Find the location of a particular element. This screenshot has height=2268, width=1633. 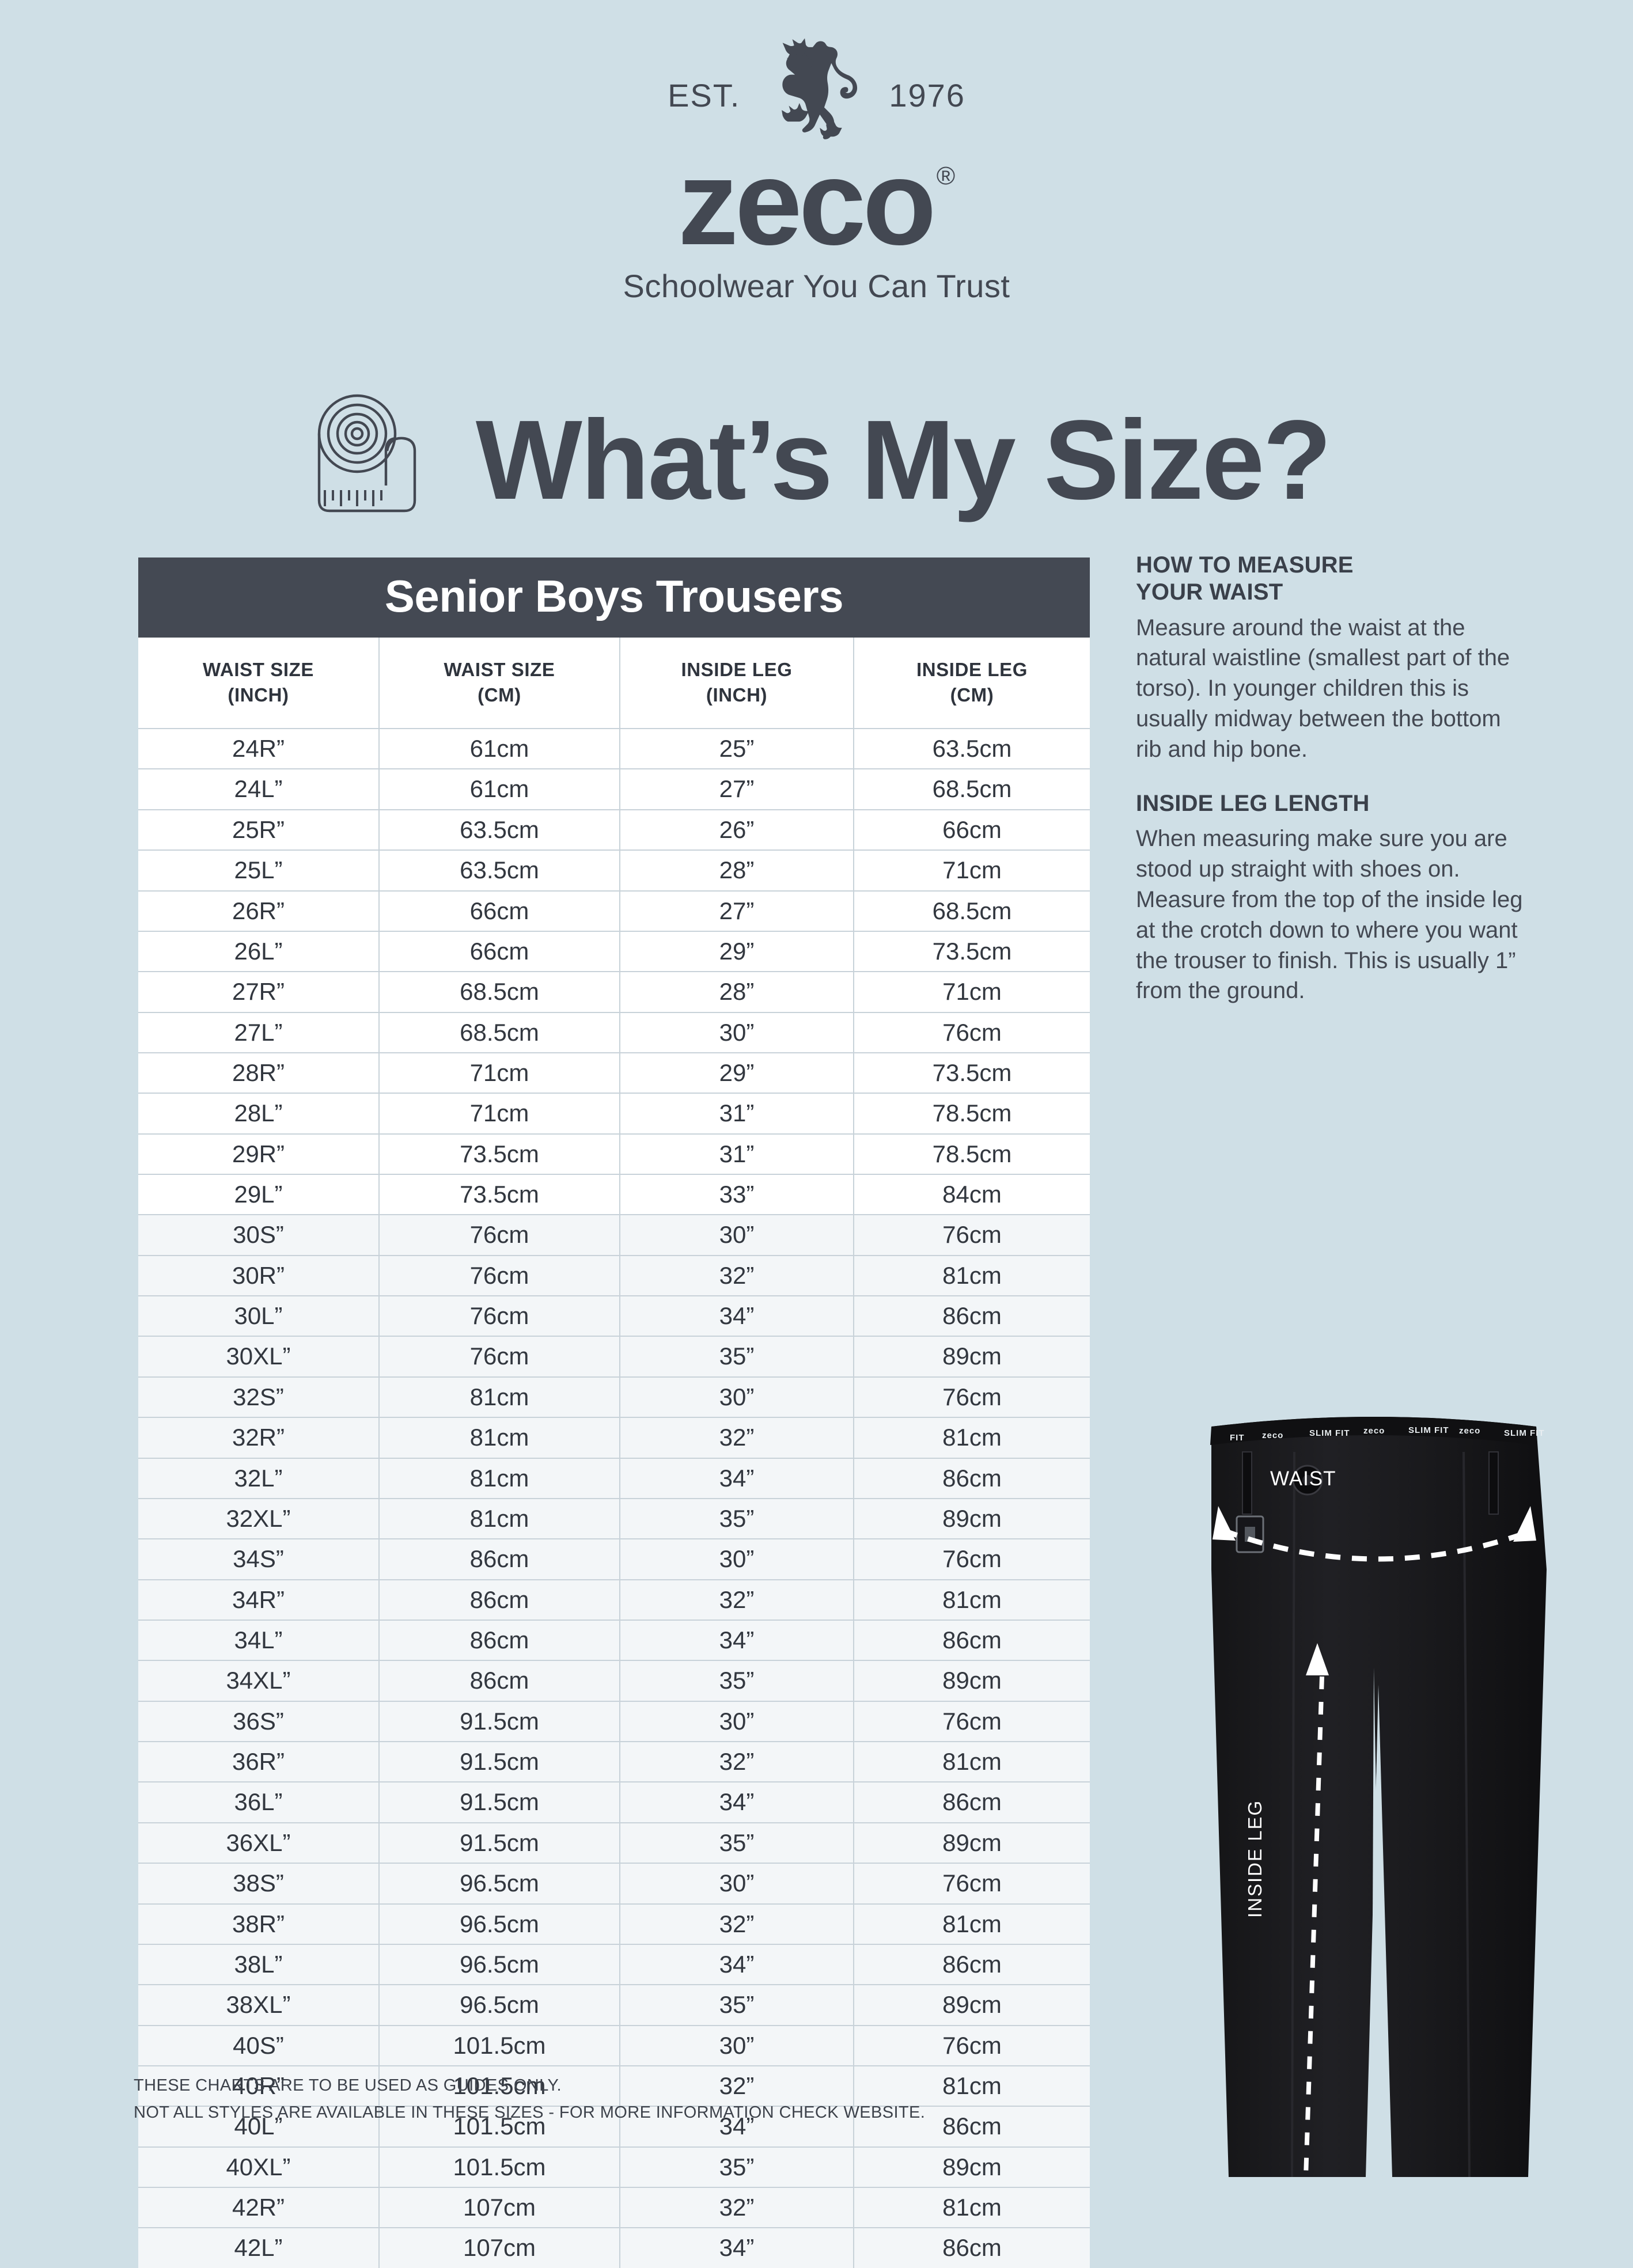

cell-inside-leg-inch: 33” is located at coordinates (737, 1195).